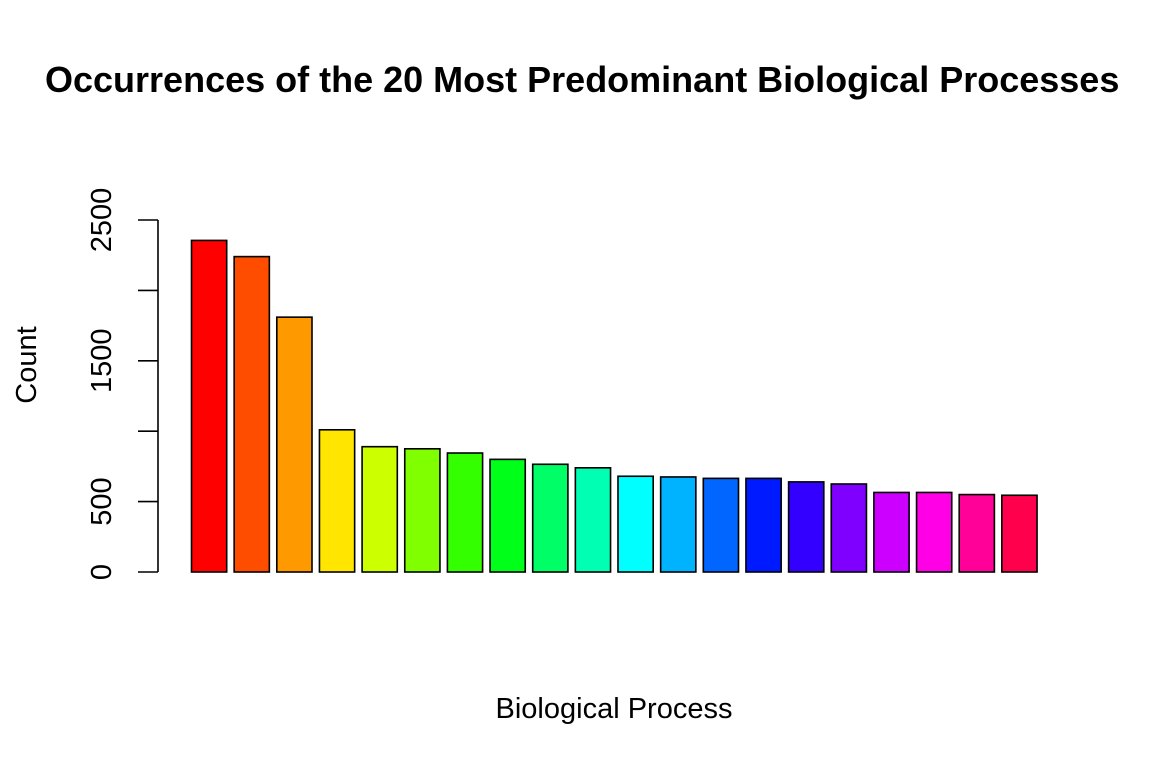  I want to click on bar-BP17, so click(891, 532).